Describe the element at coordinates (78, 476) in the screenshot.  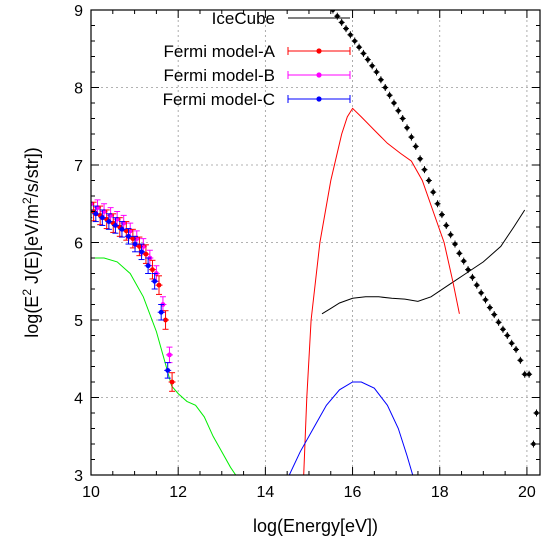
I see `y-tick-label: 3` at that location.